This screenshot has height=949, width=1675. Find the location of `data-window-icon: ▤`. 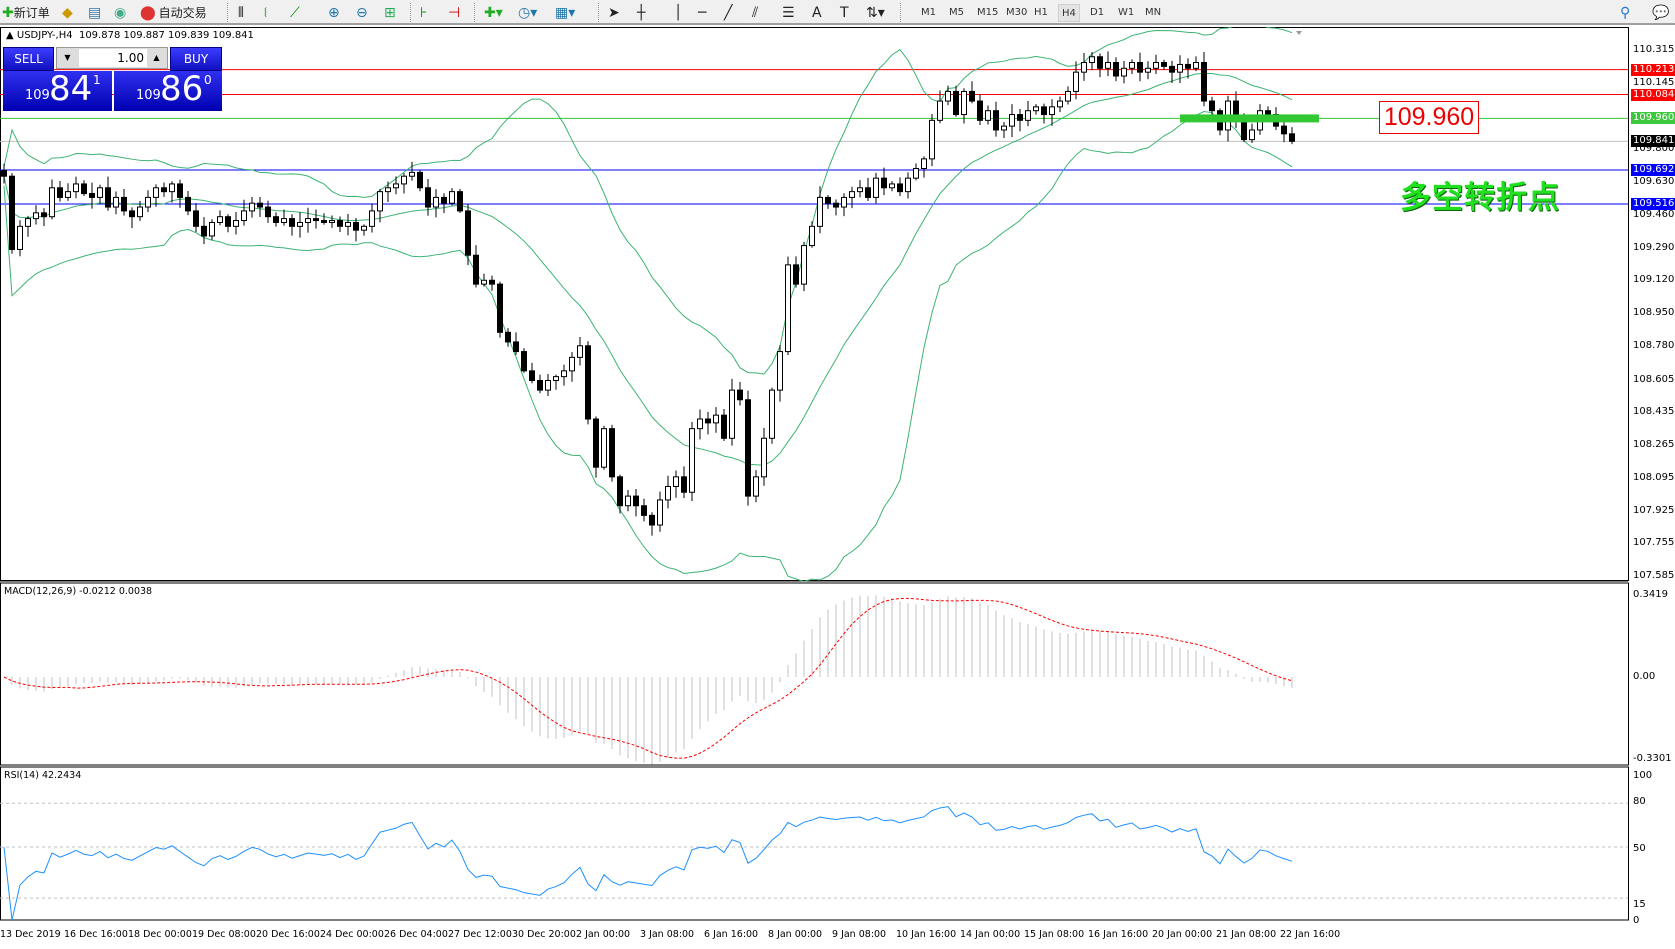

data-window-icon: ▤ is located at coordinates (95, 12).